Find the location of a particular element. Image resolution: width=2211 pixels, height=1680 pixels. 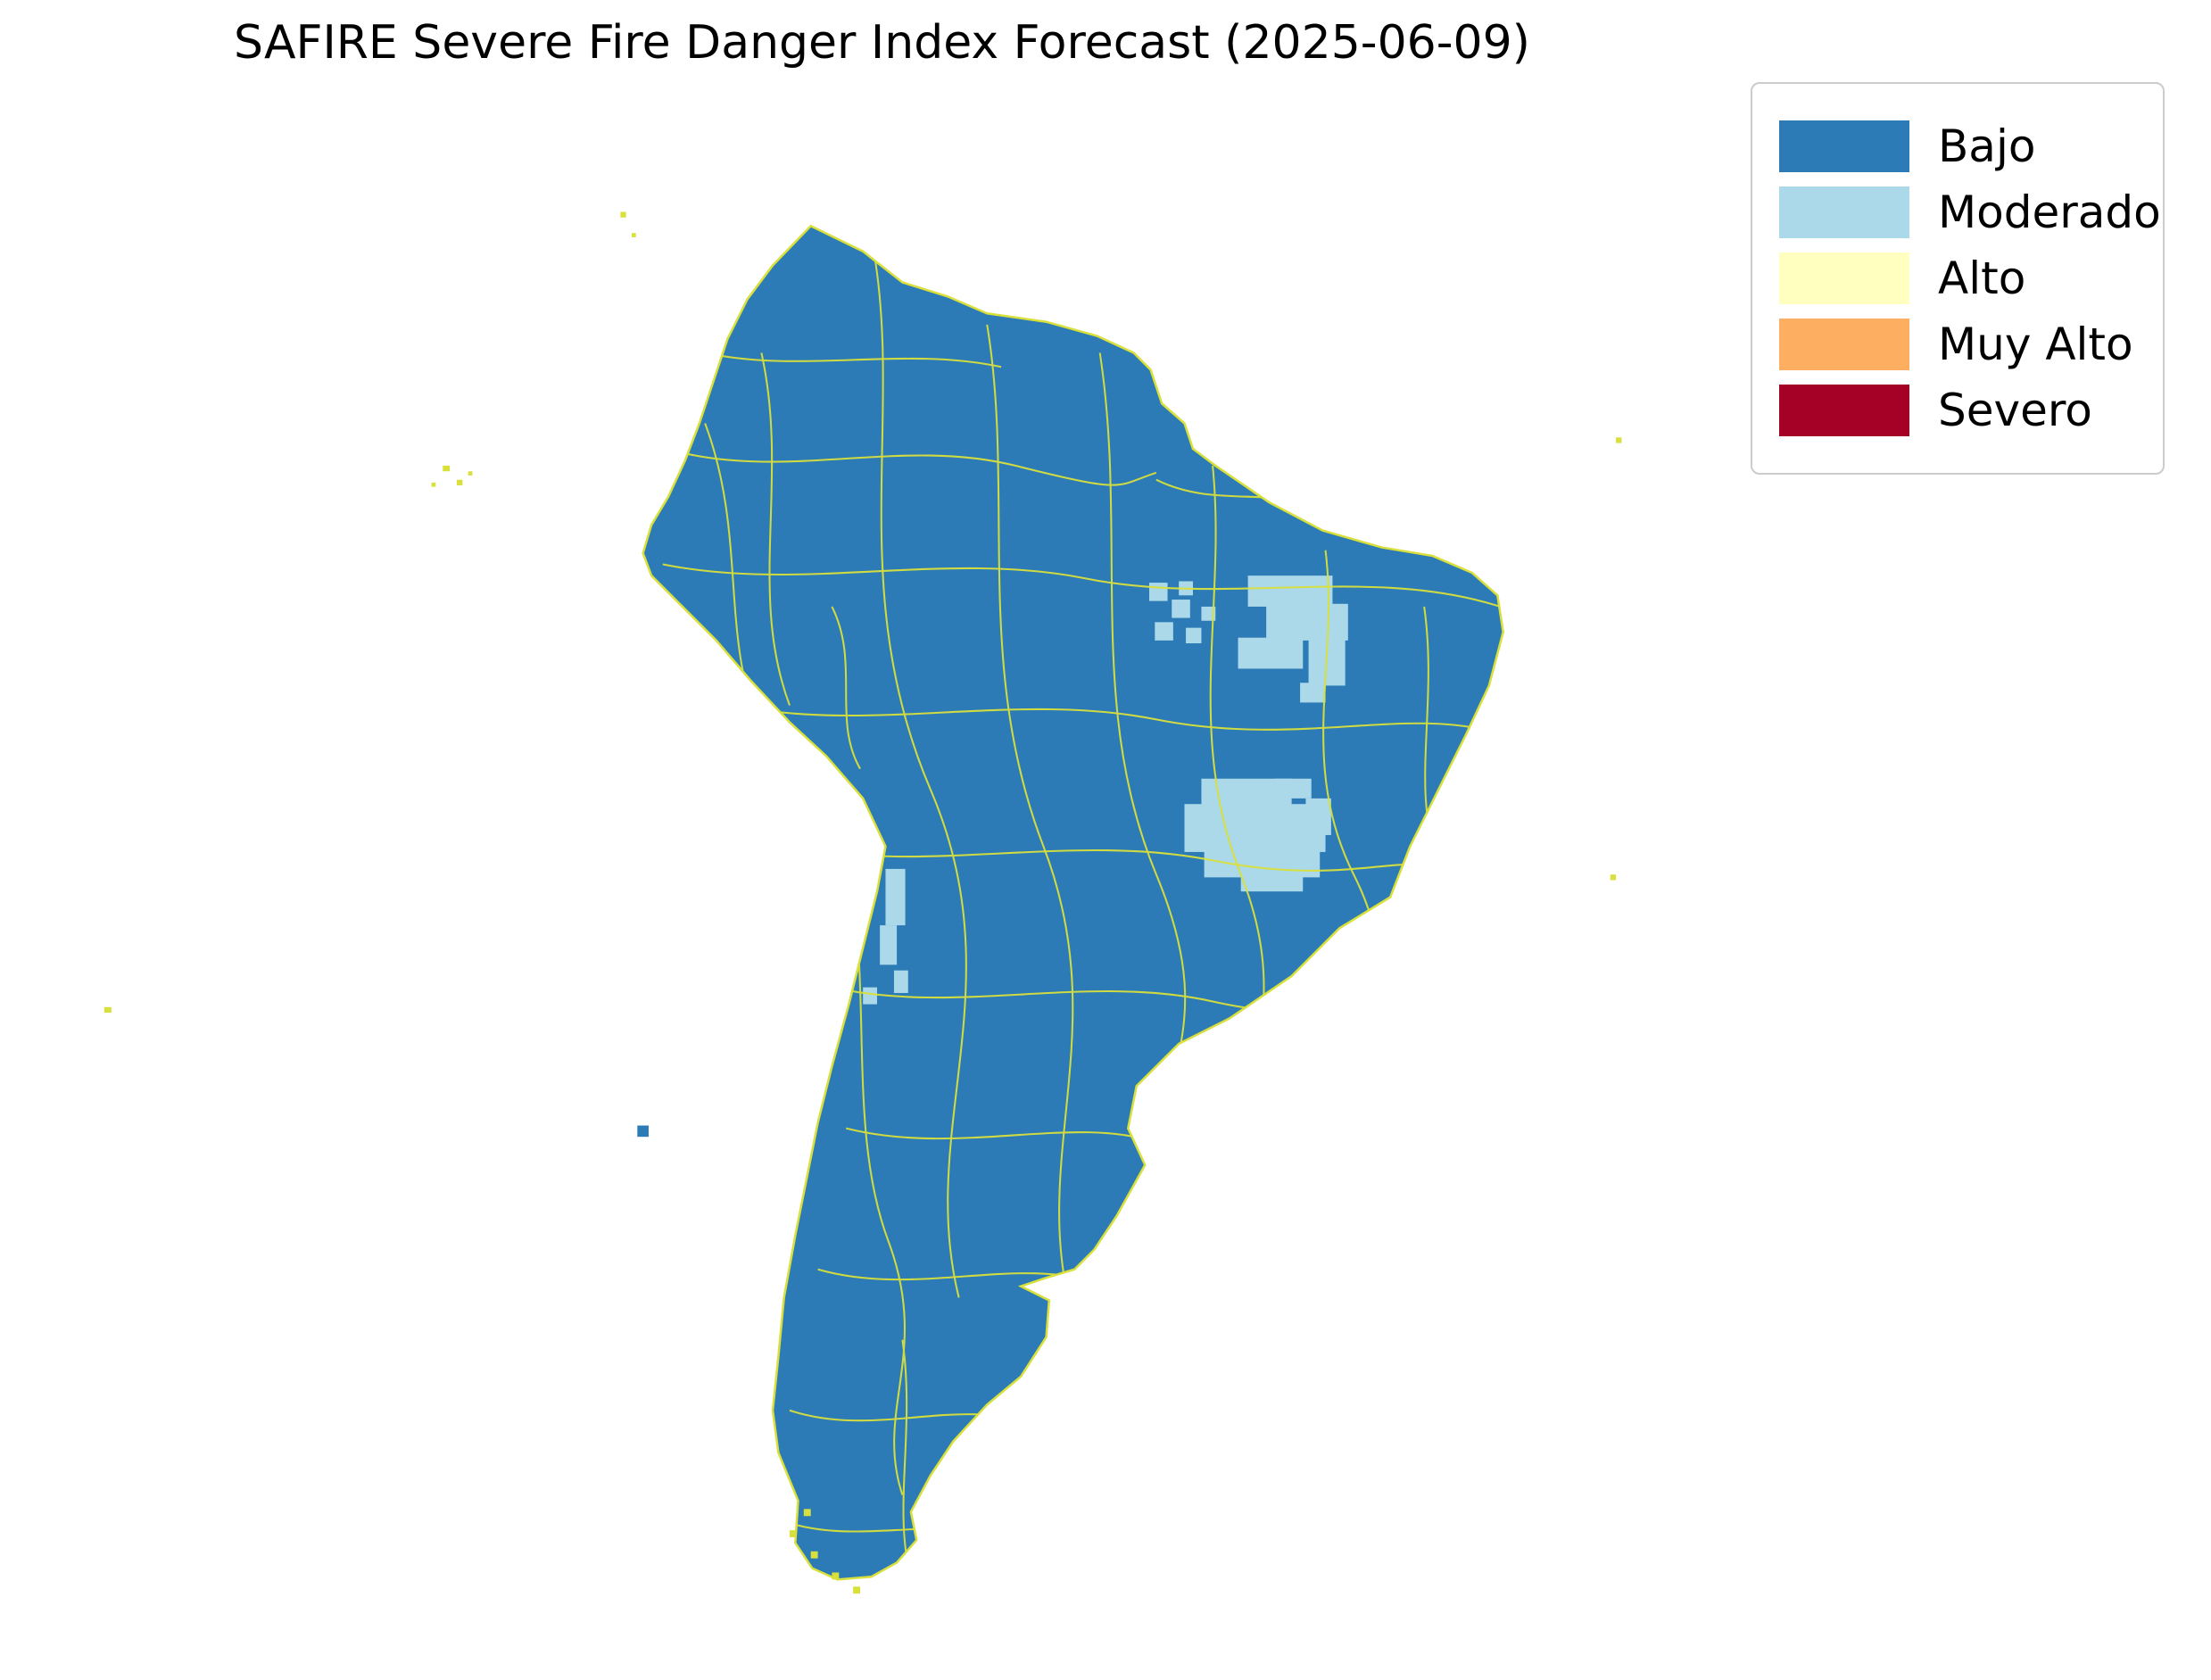

legend-label-moderado: Moderado is located at coordinates (2049, 212).